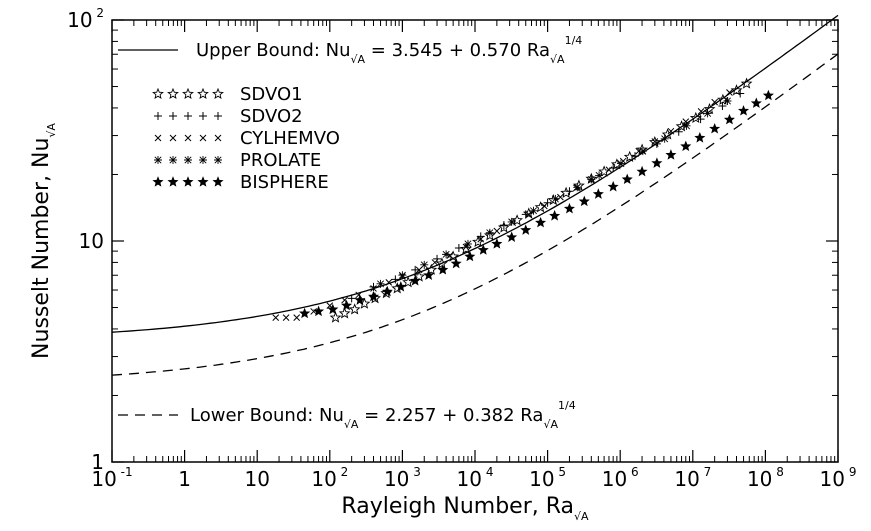 The width and height of the screenshot is (871, 531). I want to click on legend-label: SDVO1, so click(271, 94).